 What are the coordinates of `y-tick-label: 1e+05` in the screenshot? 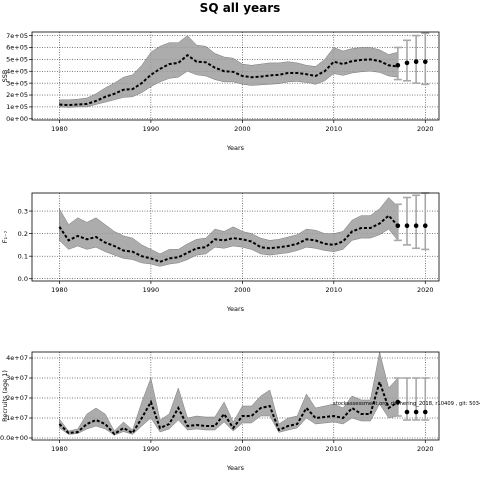 It's located at (17, 107).